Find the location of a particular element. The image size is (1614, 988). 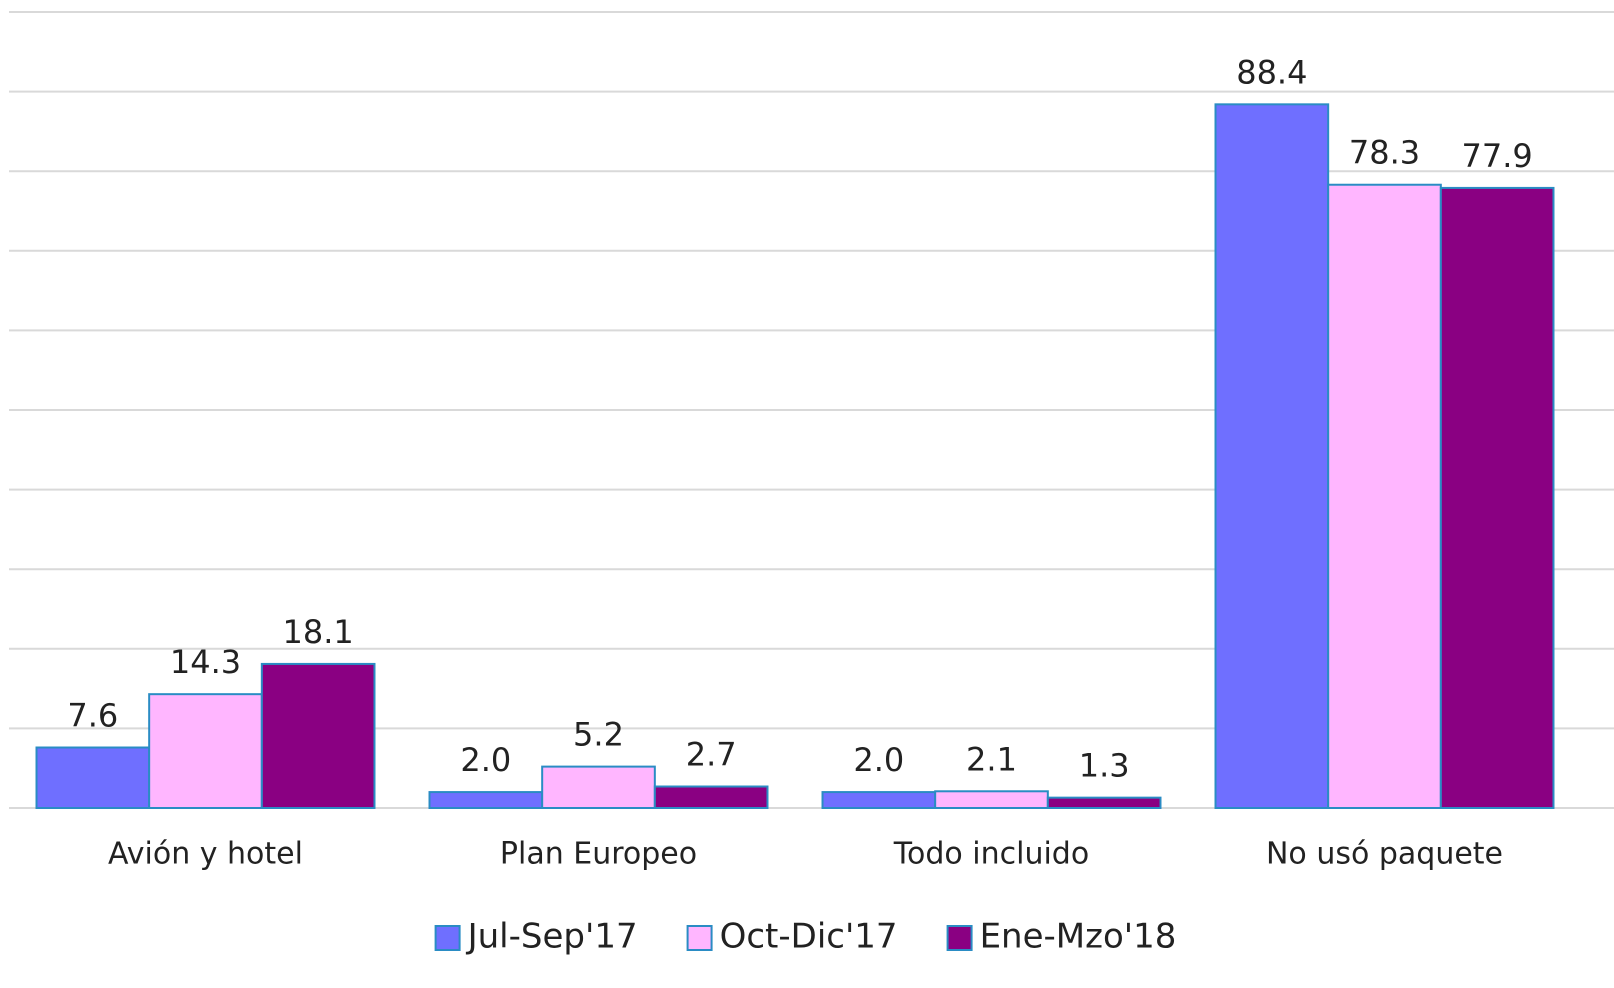

data-label: 1.3 is located at coordinates (1104, 766).